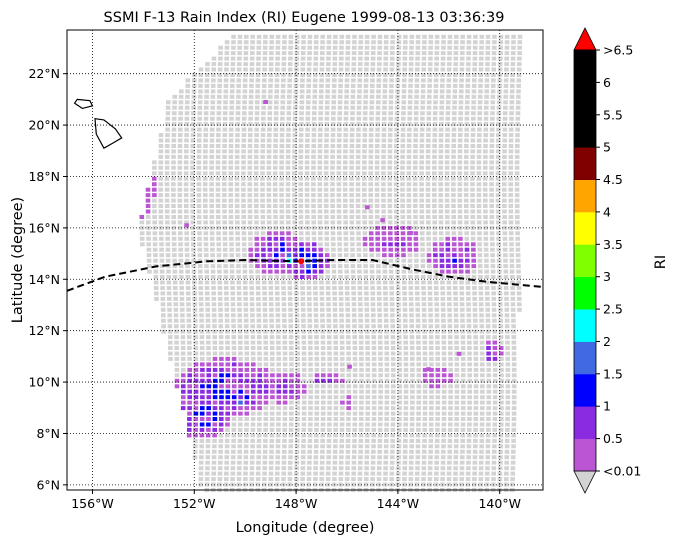 The image size is (677, 545). I want to click on colorbar-segment, so click(585, 358).